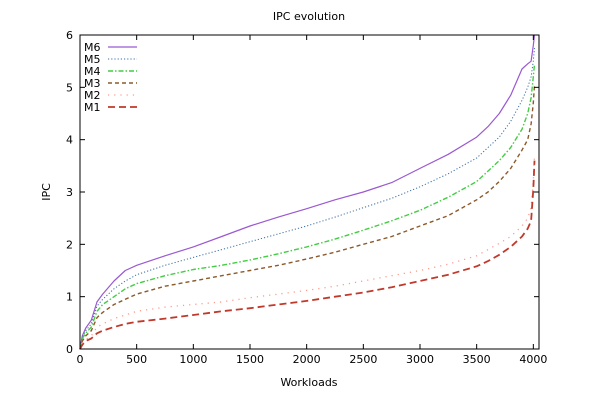 This screenshot has height=400, width=600. Describe the element at coordinates (420, 359) in the screenshot. I see `x-tick-label: 3000` at that location.